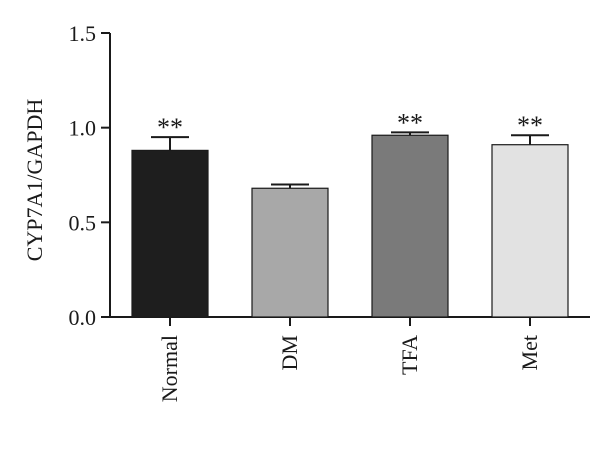 The image size is (600, 452). Describe the element at coordinates (83, 33) in the screenshot. I see `y-tick-label: 1.5` at that location.